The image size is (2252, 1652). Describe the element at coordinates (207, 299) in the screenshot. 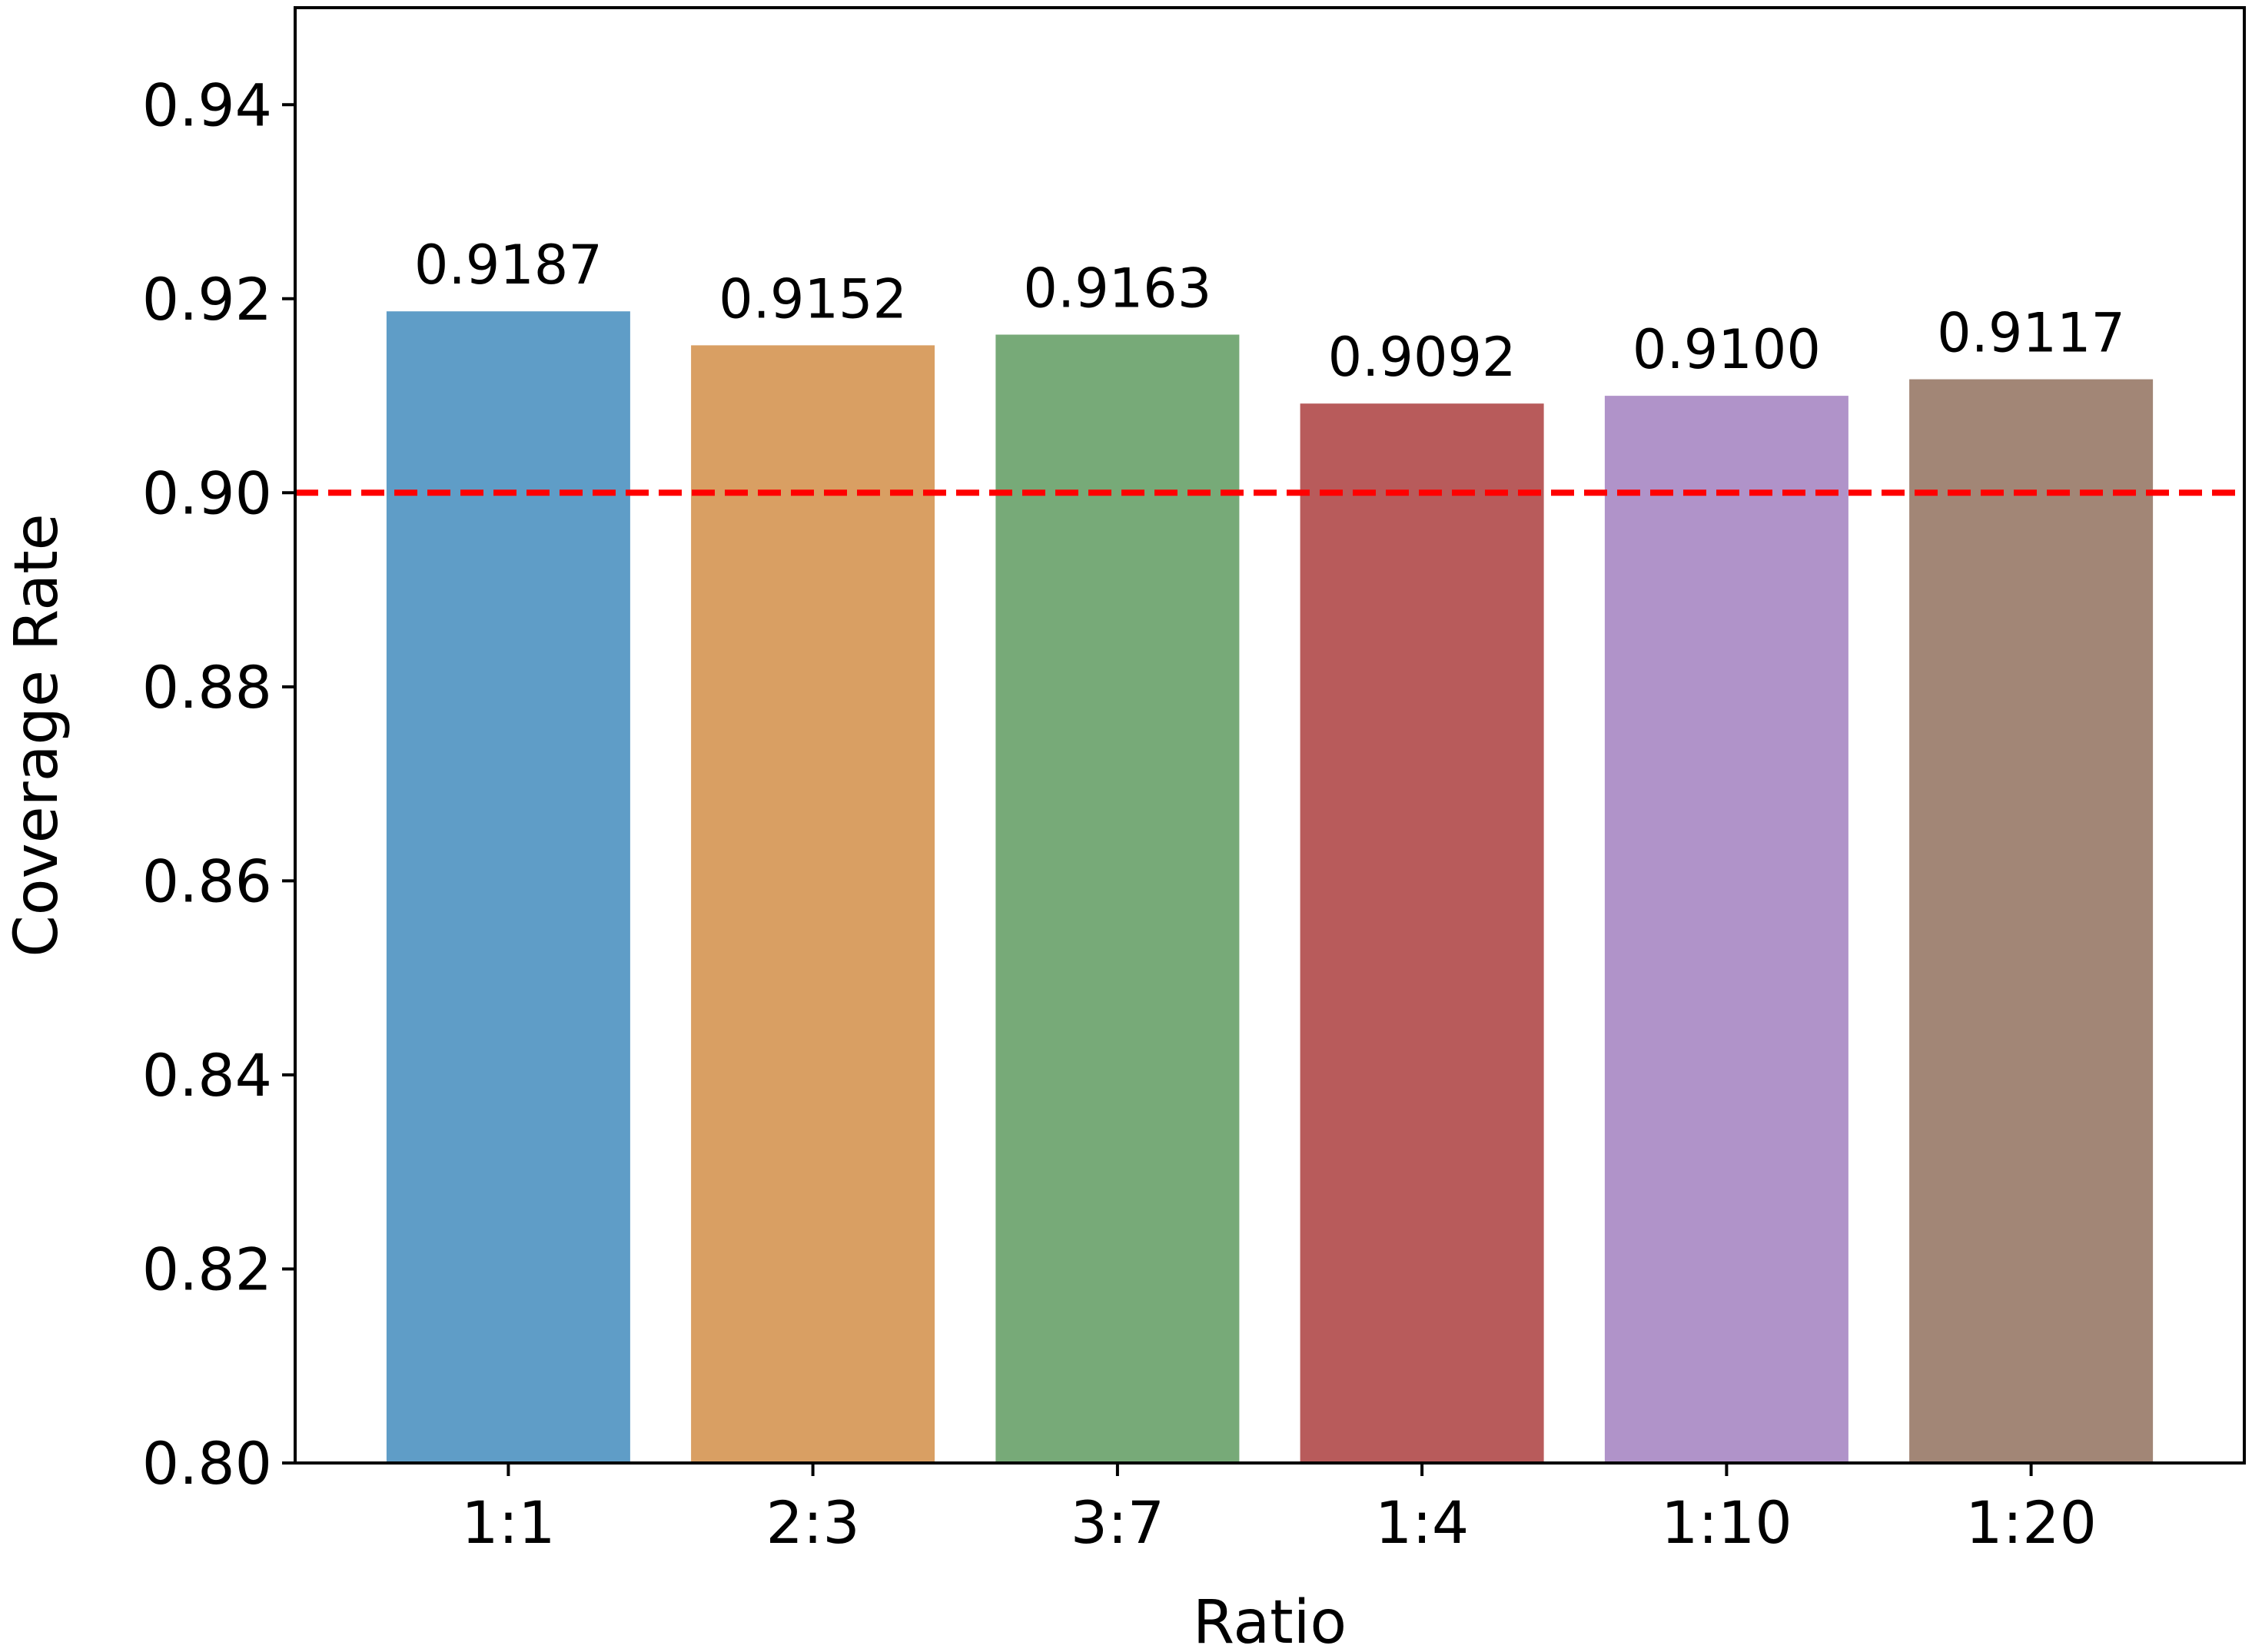

I see `y-tick-label: 0.92` at that location.